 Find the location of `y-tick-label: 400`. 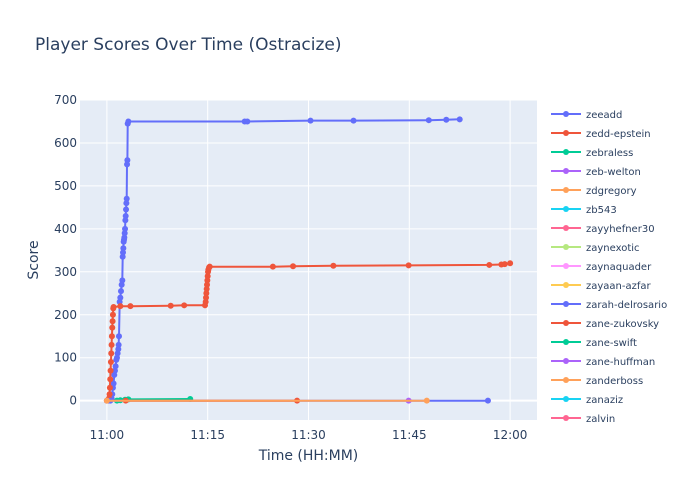

y-tick-label: 400 is located at coordinates (65, 229).